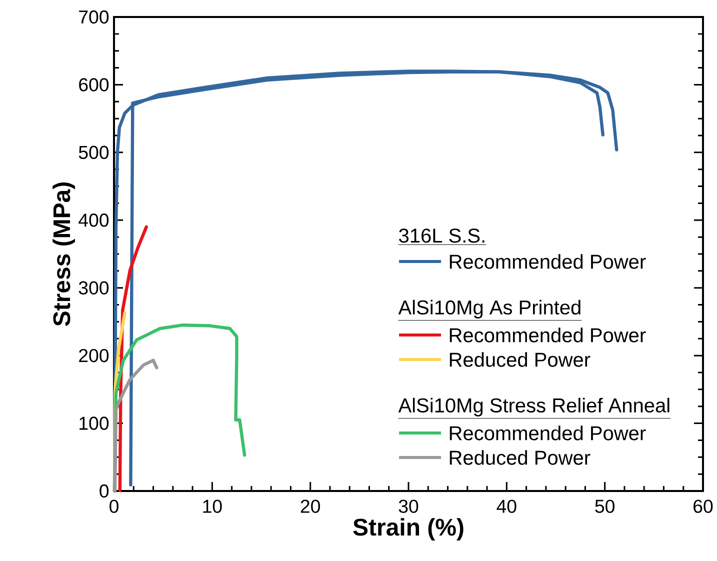 This screenshot has height=561, width=717. What do you see at coordinates (104, 491) in the screenshot?
I see `y-tick-label: 0` at bounding box center [104, 491].